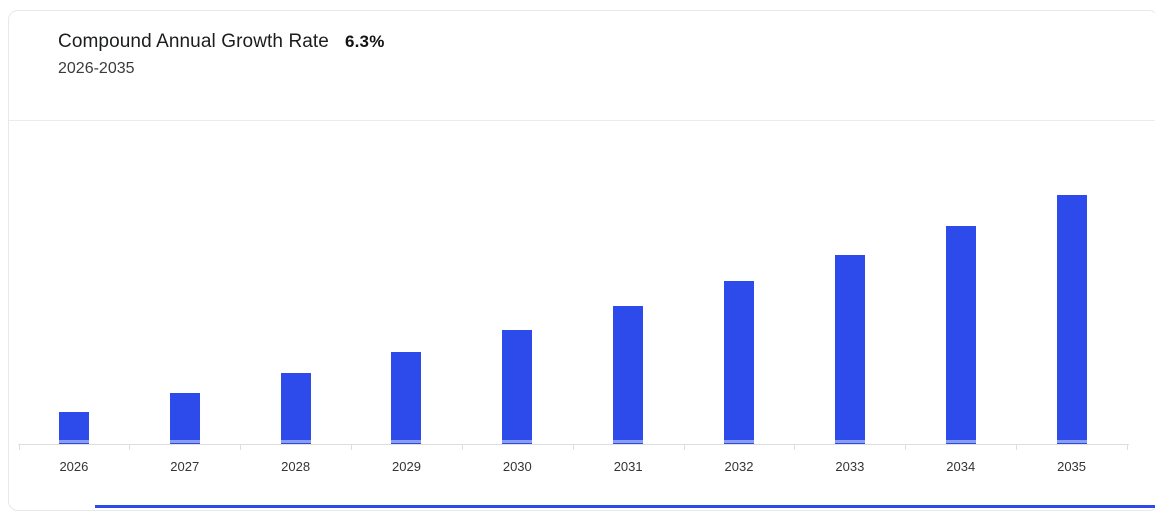  What do you see at coordinates (582, 120) in the screenshot?
I see `header-divider` at bounding box center [582, 120].